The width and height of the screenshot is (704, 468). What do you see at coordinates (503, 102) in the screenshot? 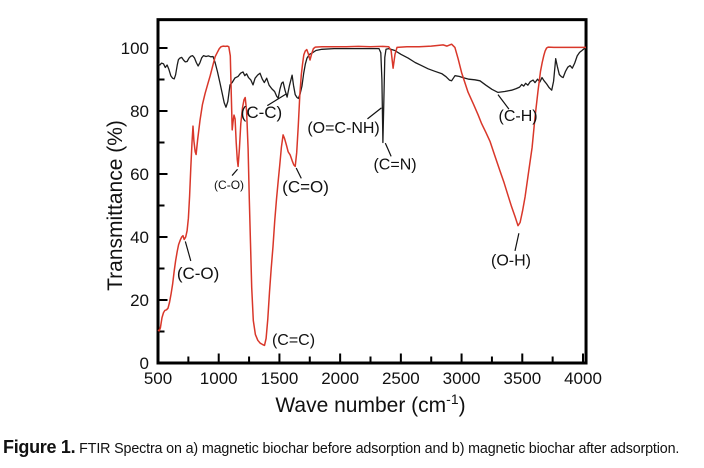
I see `annotation-leader-c-h` at bounding box center [503, 102].